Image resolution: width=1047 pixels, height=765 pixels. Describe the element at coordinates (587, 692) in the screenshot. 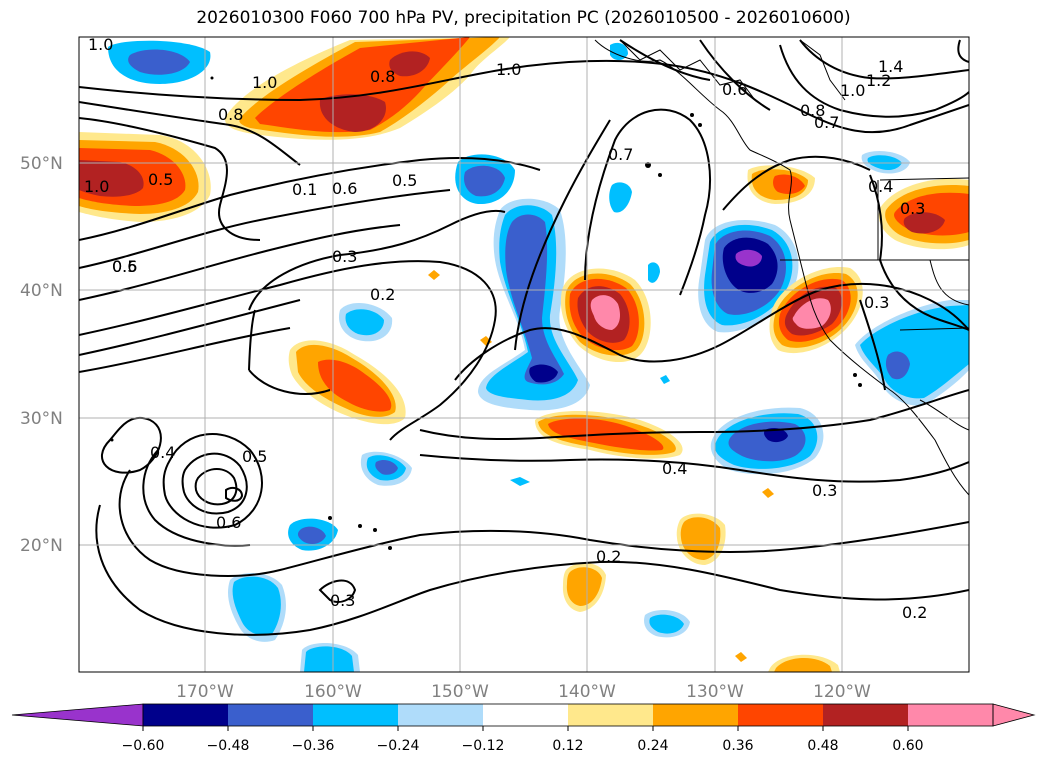

I see `lon-label: 140°W` at that location.